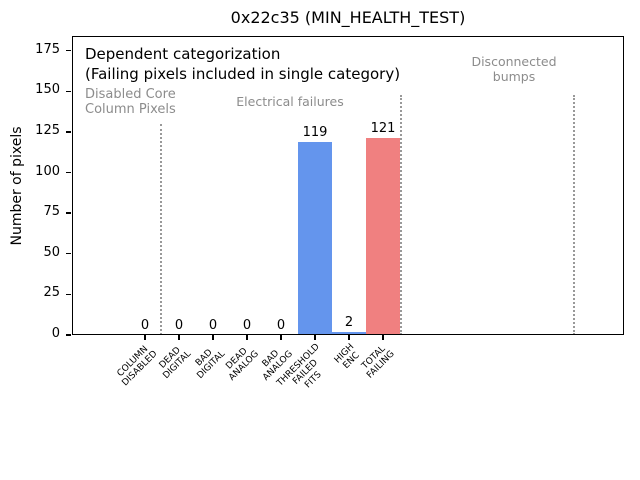  What do you see at coordinates (30, 188) in the screenshot?
I see `y-axis: 0 25 50 75 100 125 150 175` at bounding box center [30, 188].